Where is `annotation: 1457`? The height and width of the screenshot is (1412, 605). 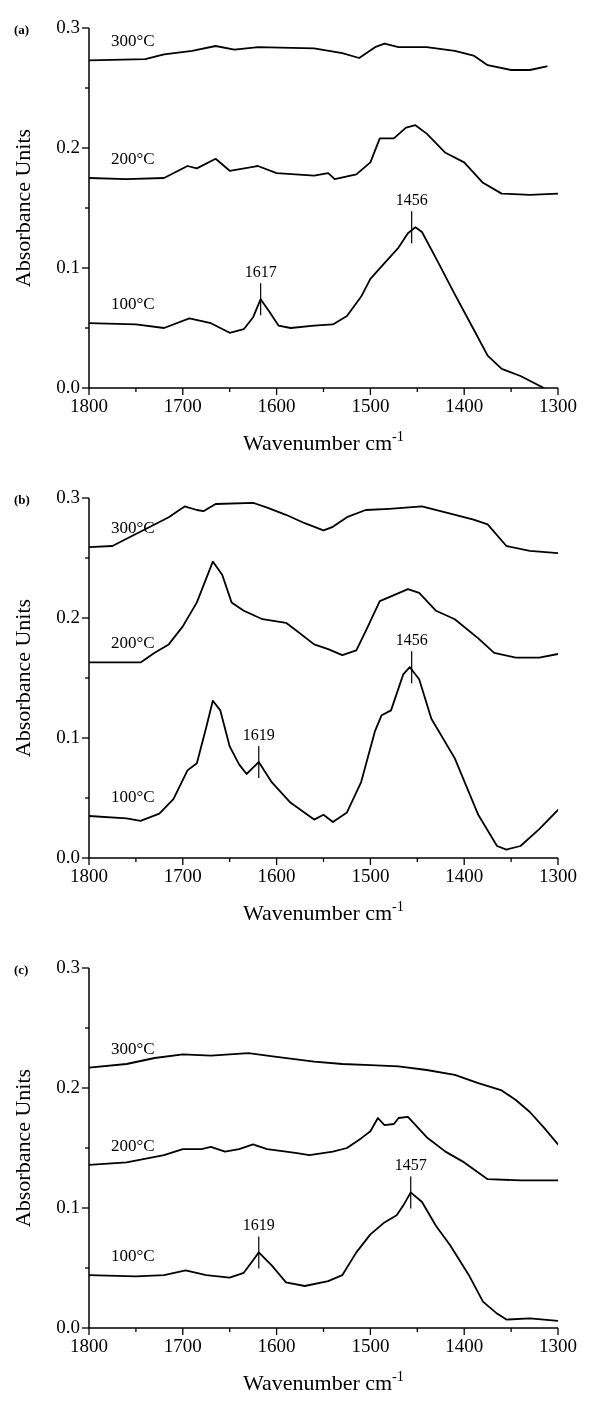 annotation: 1457 is located at coordinates (410, 1165).